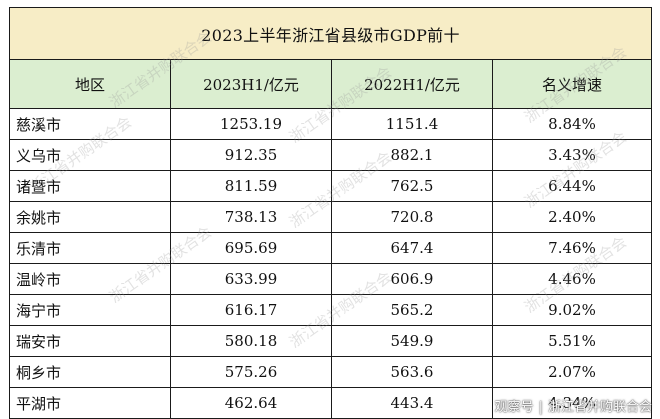 This screenshot has height=419, width=660. I want to click on value-2023h1-cell: 912.35, so click(251, 155).